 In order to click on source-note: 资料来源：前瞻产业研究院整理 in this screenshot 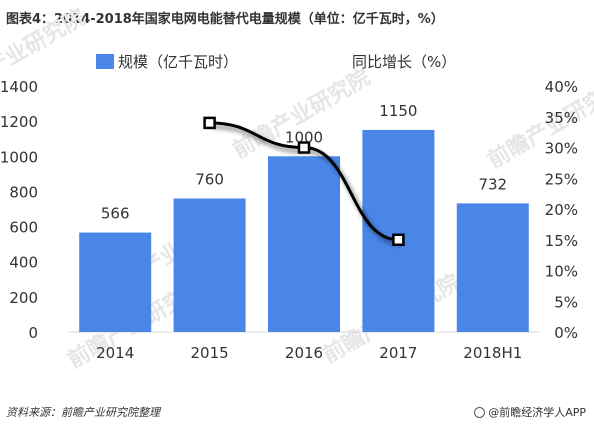, I will do `click(83, 412)`.